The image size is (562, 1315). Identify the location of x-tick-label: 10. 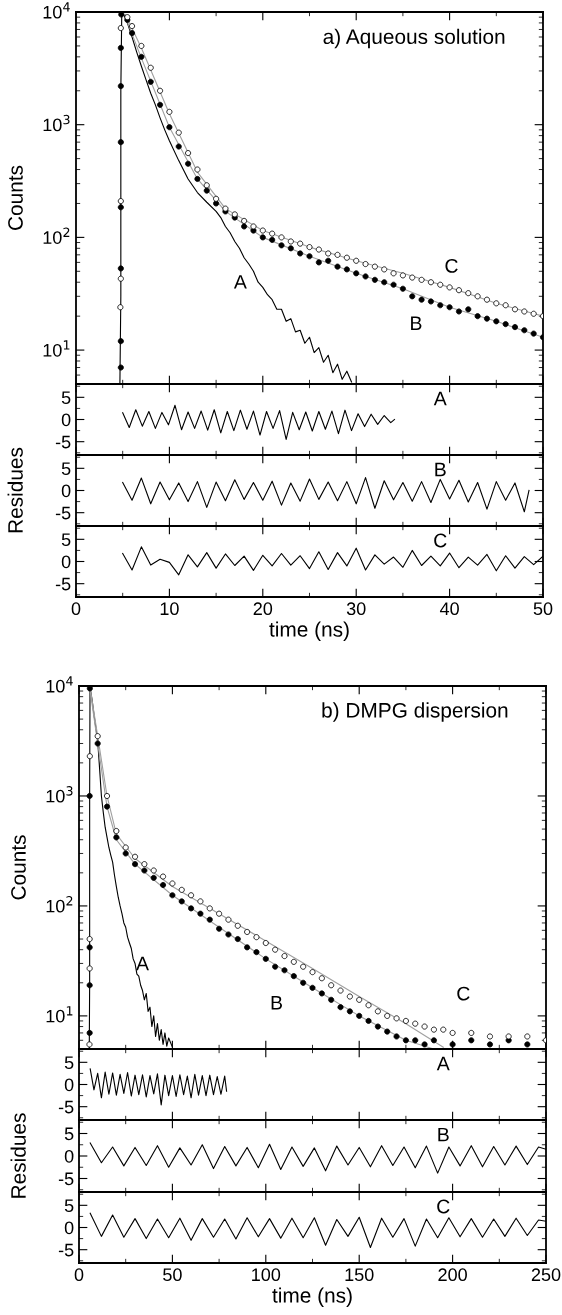
(169, 609).